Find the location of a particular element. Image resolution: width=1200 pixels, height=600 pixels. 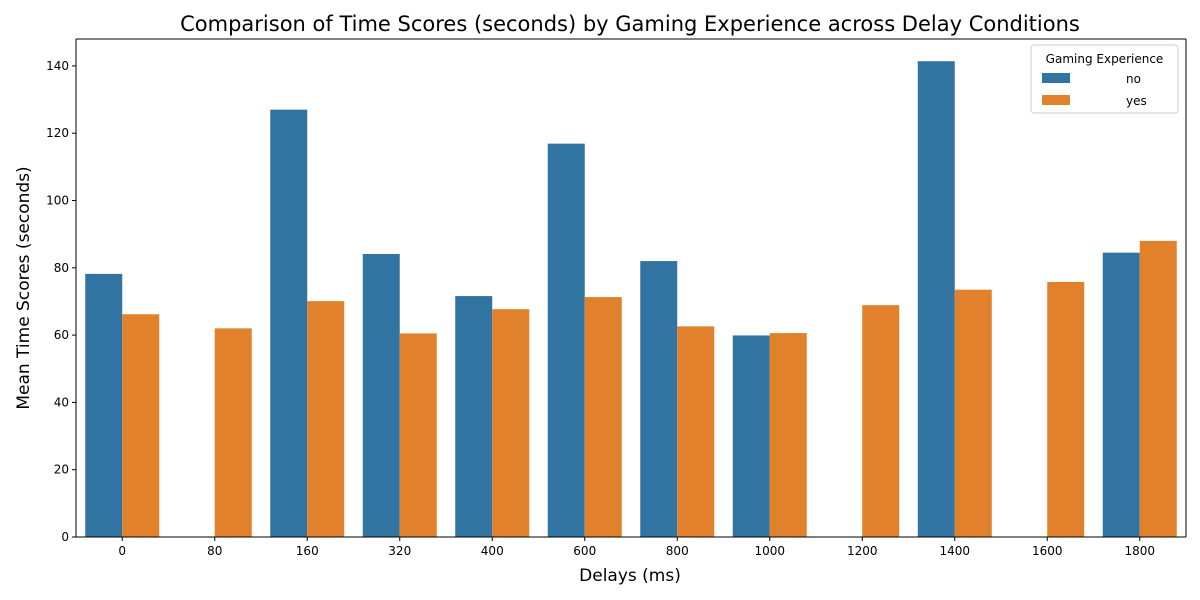

x-tick-label: 800 is located at coordinates (677, 551).